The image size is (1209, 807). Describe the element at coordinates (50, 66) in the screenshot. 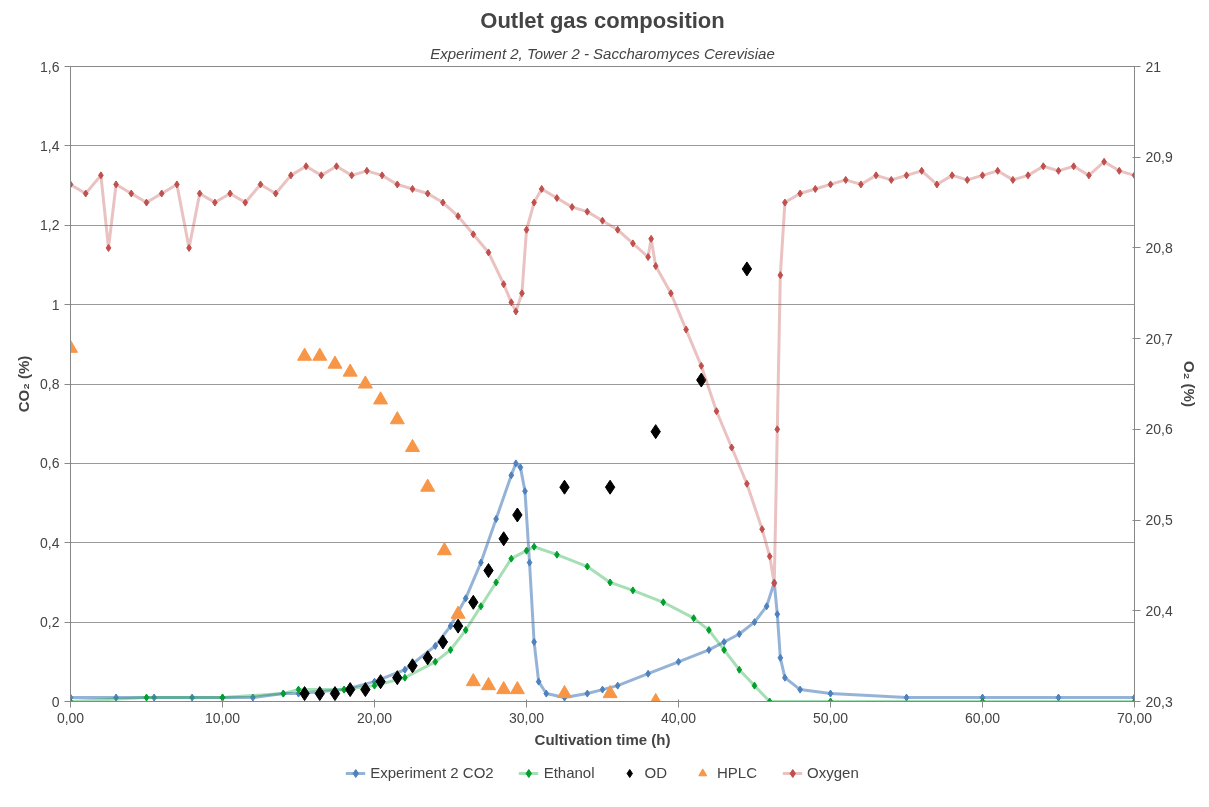

I see `y-tick-label: 1,6` at that location.